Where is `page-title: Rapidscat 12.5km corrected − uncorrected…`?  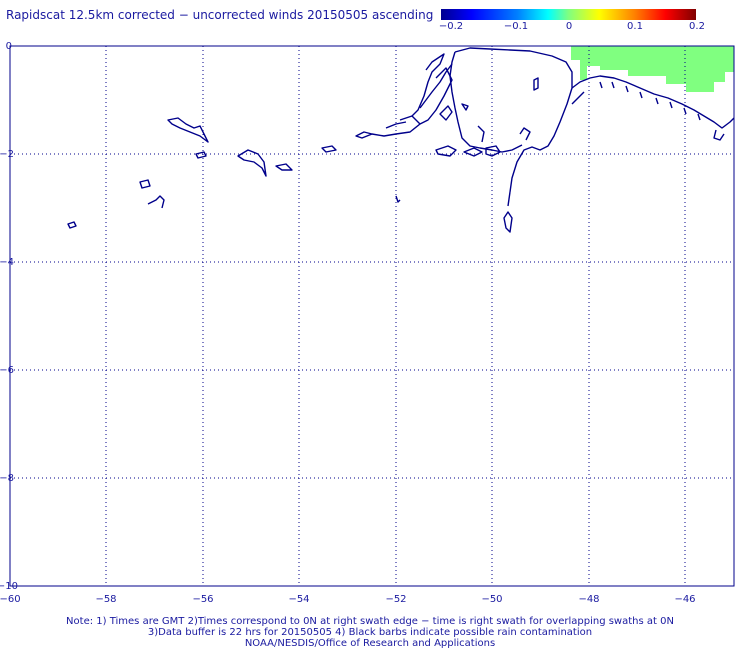 page-title: Rapidscat 12.5km corrected − uncorrected… is located at coordinates (220, 15).